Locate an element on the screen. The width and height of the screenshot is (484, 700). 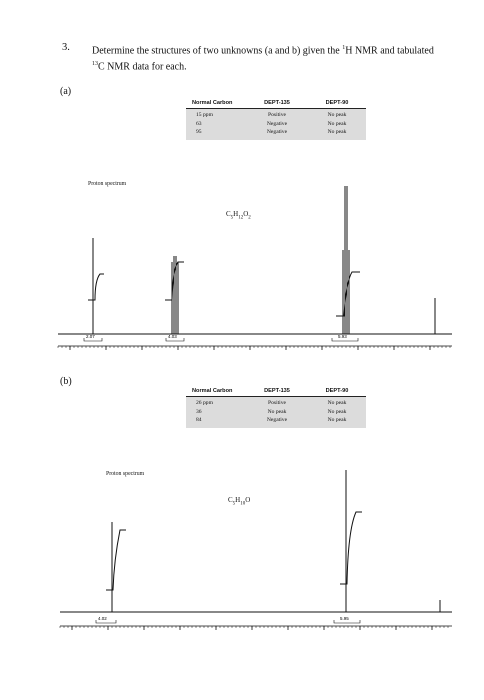
table-row: 26 ppm Positive No peak is located at coordinates (276, 403).